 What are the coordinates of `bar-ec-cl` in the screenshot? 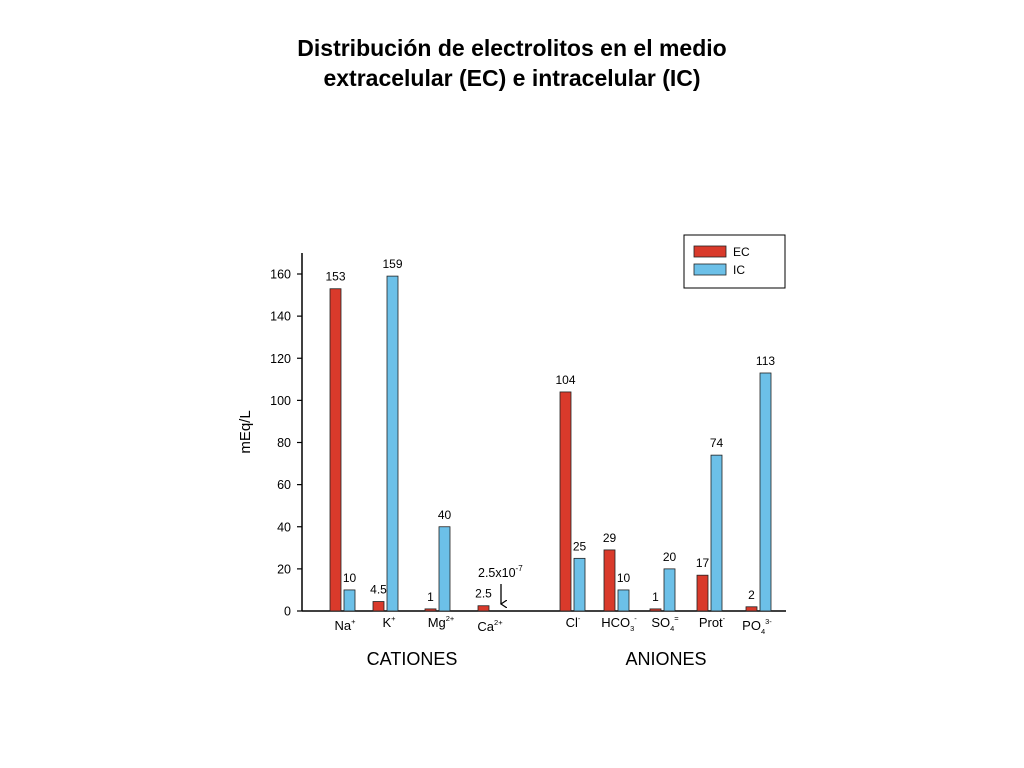 It's located at (565, 501).